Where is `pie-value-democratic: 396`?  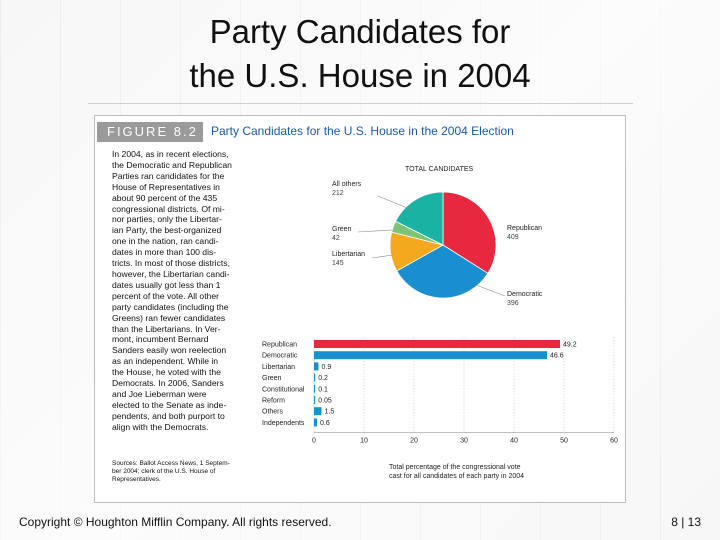 pie-value-democratic: 396 is located at coordinates (513, 303).